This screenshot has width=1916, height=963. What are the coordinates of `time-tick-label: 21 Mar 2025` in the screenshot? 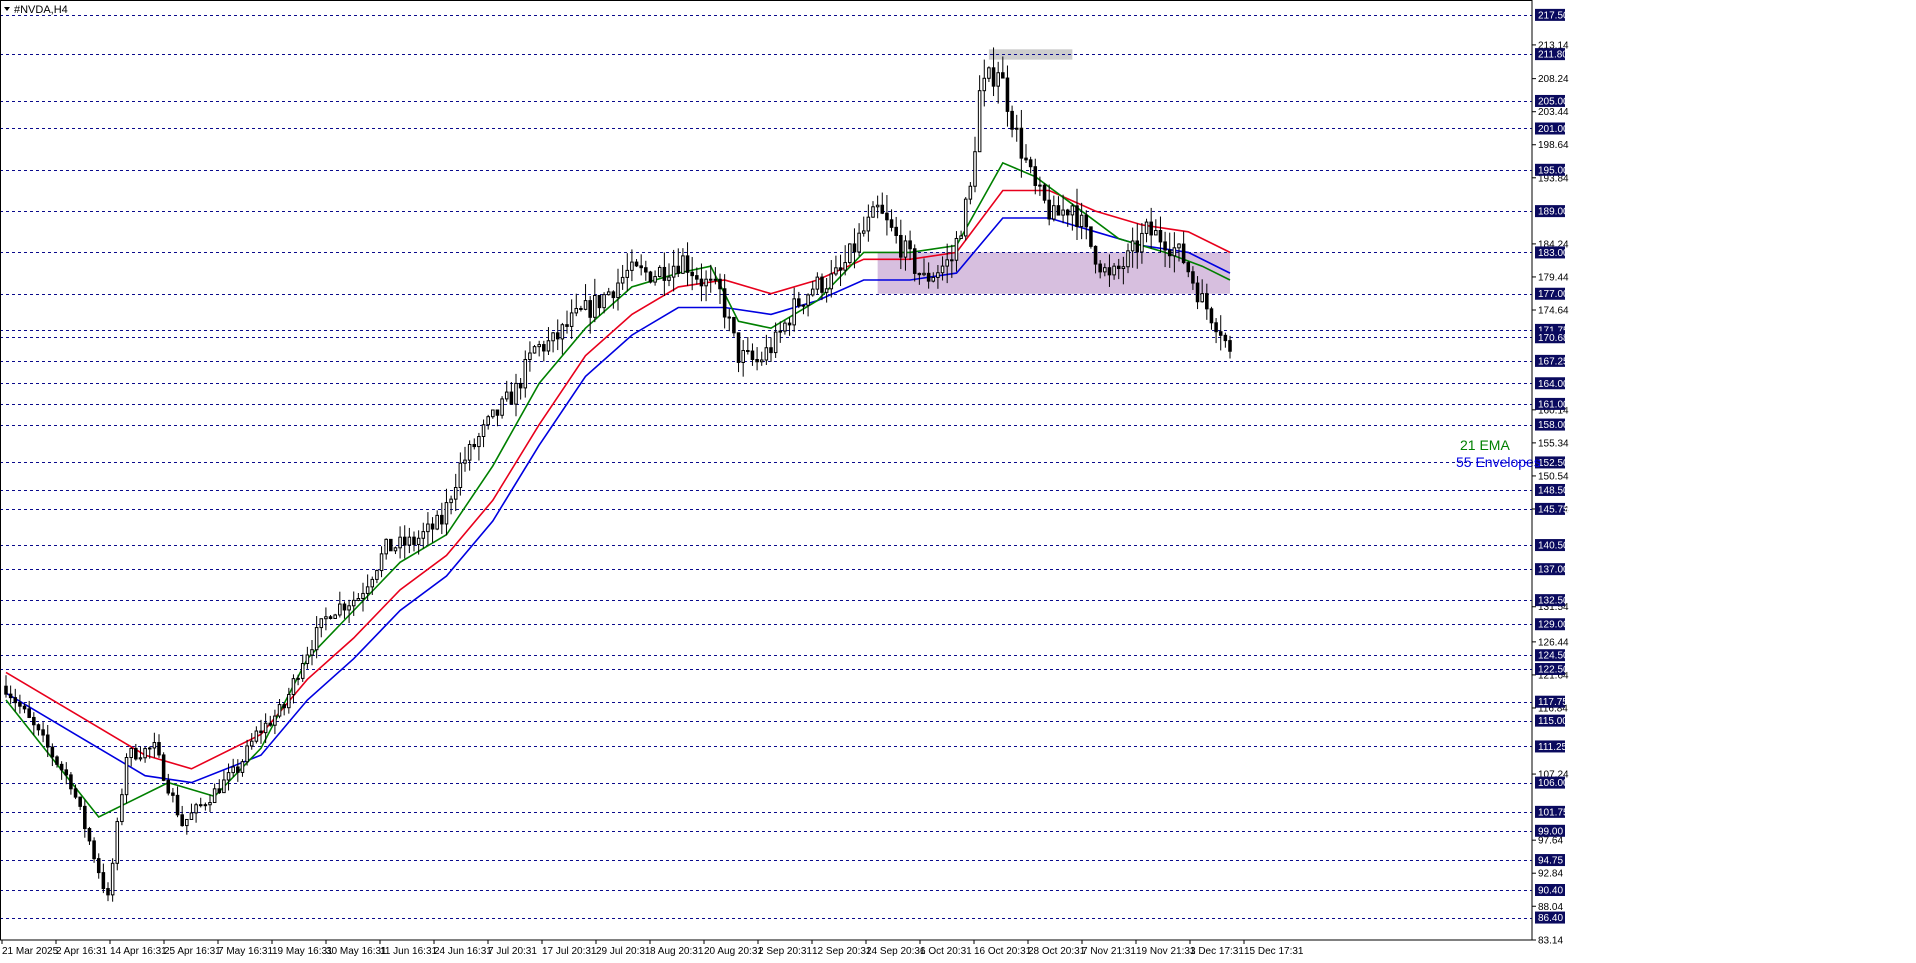 It's located at (30, 951).